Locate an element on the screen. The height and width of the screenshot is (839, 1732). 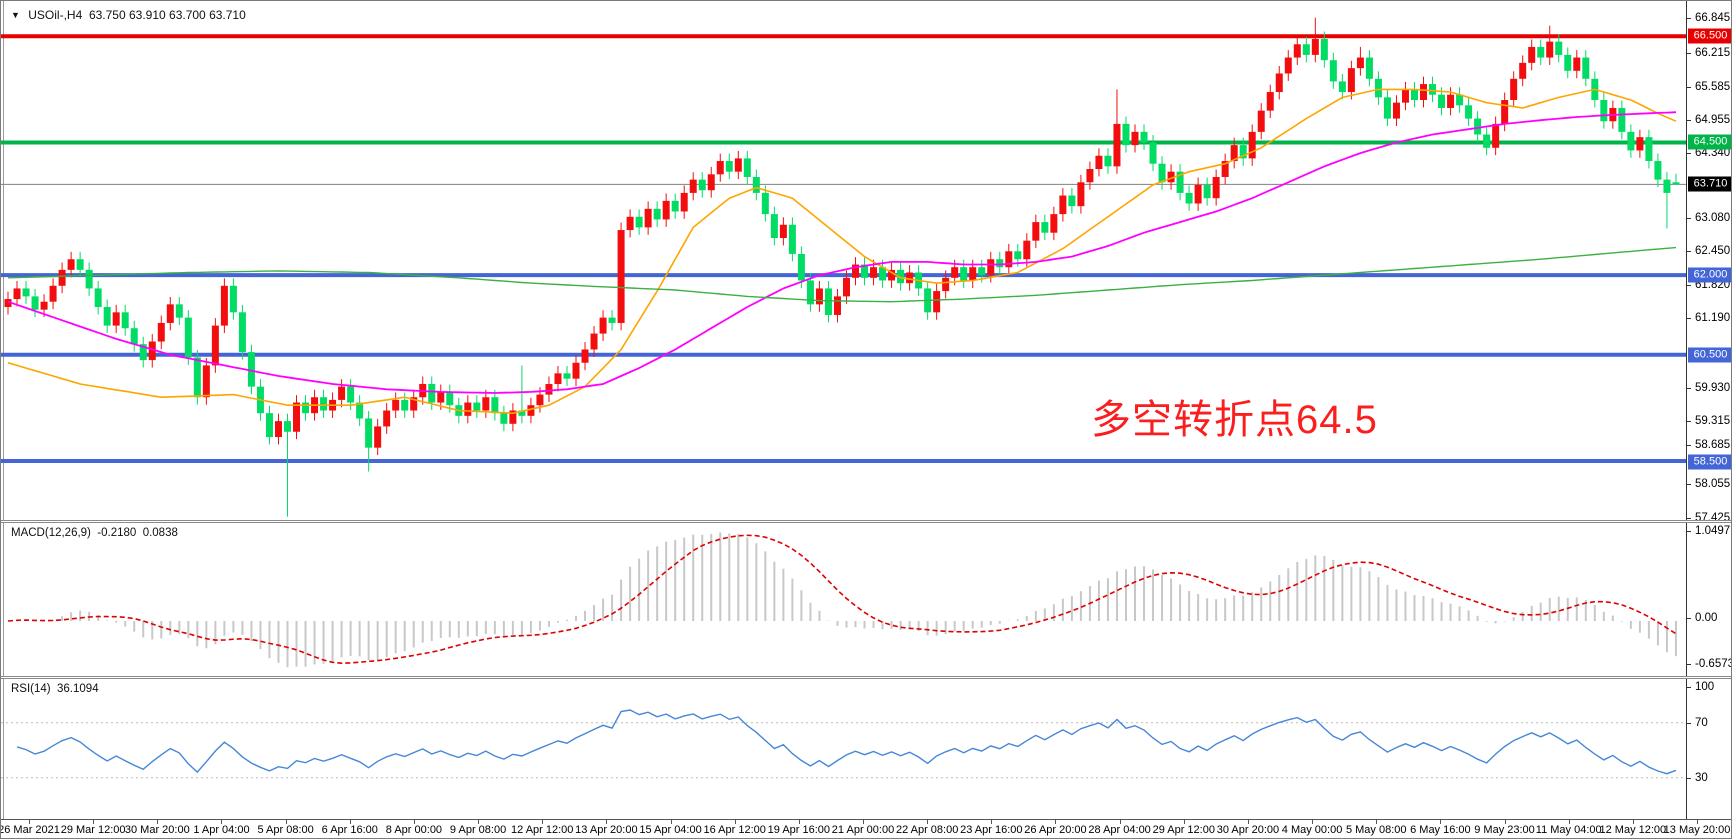
price-axis-label: 61.190 is located at coordinates (1713, 318).